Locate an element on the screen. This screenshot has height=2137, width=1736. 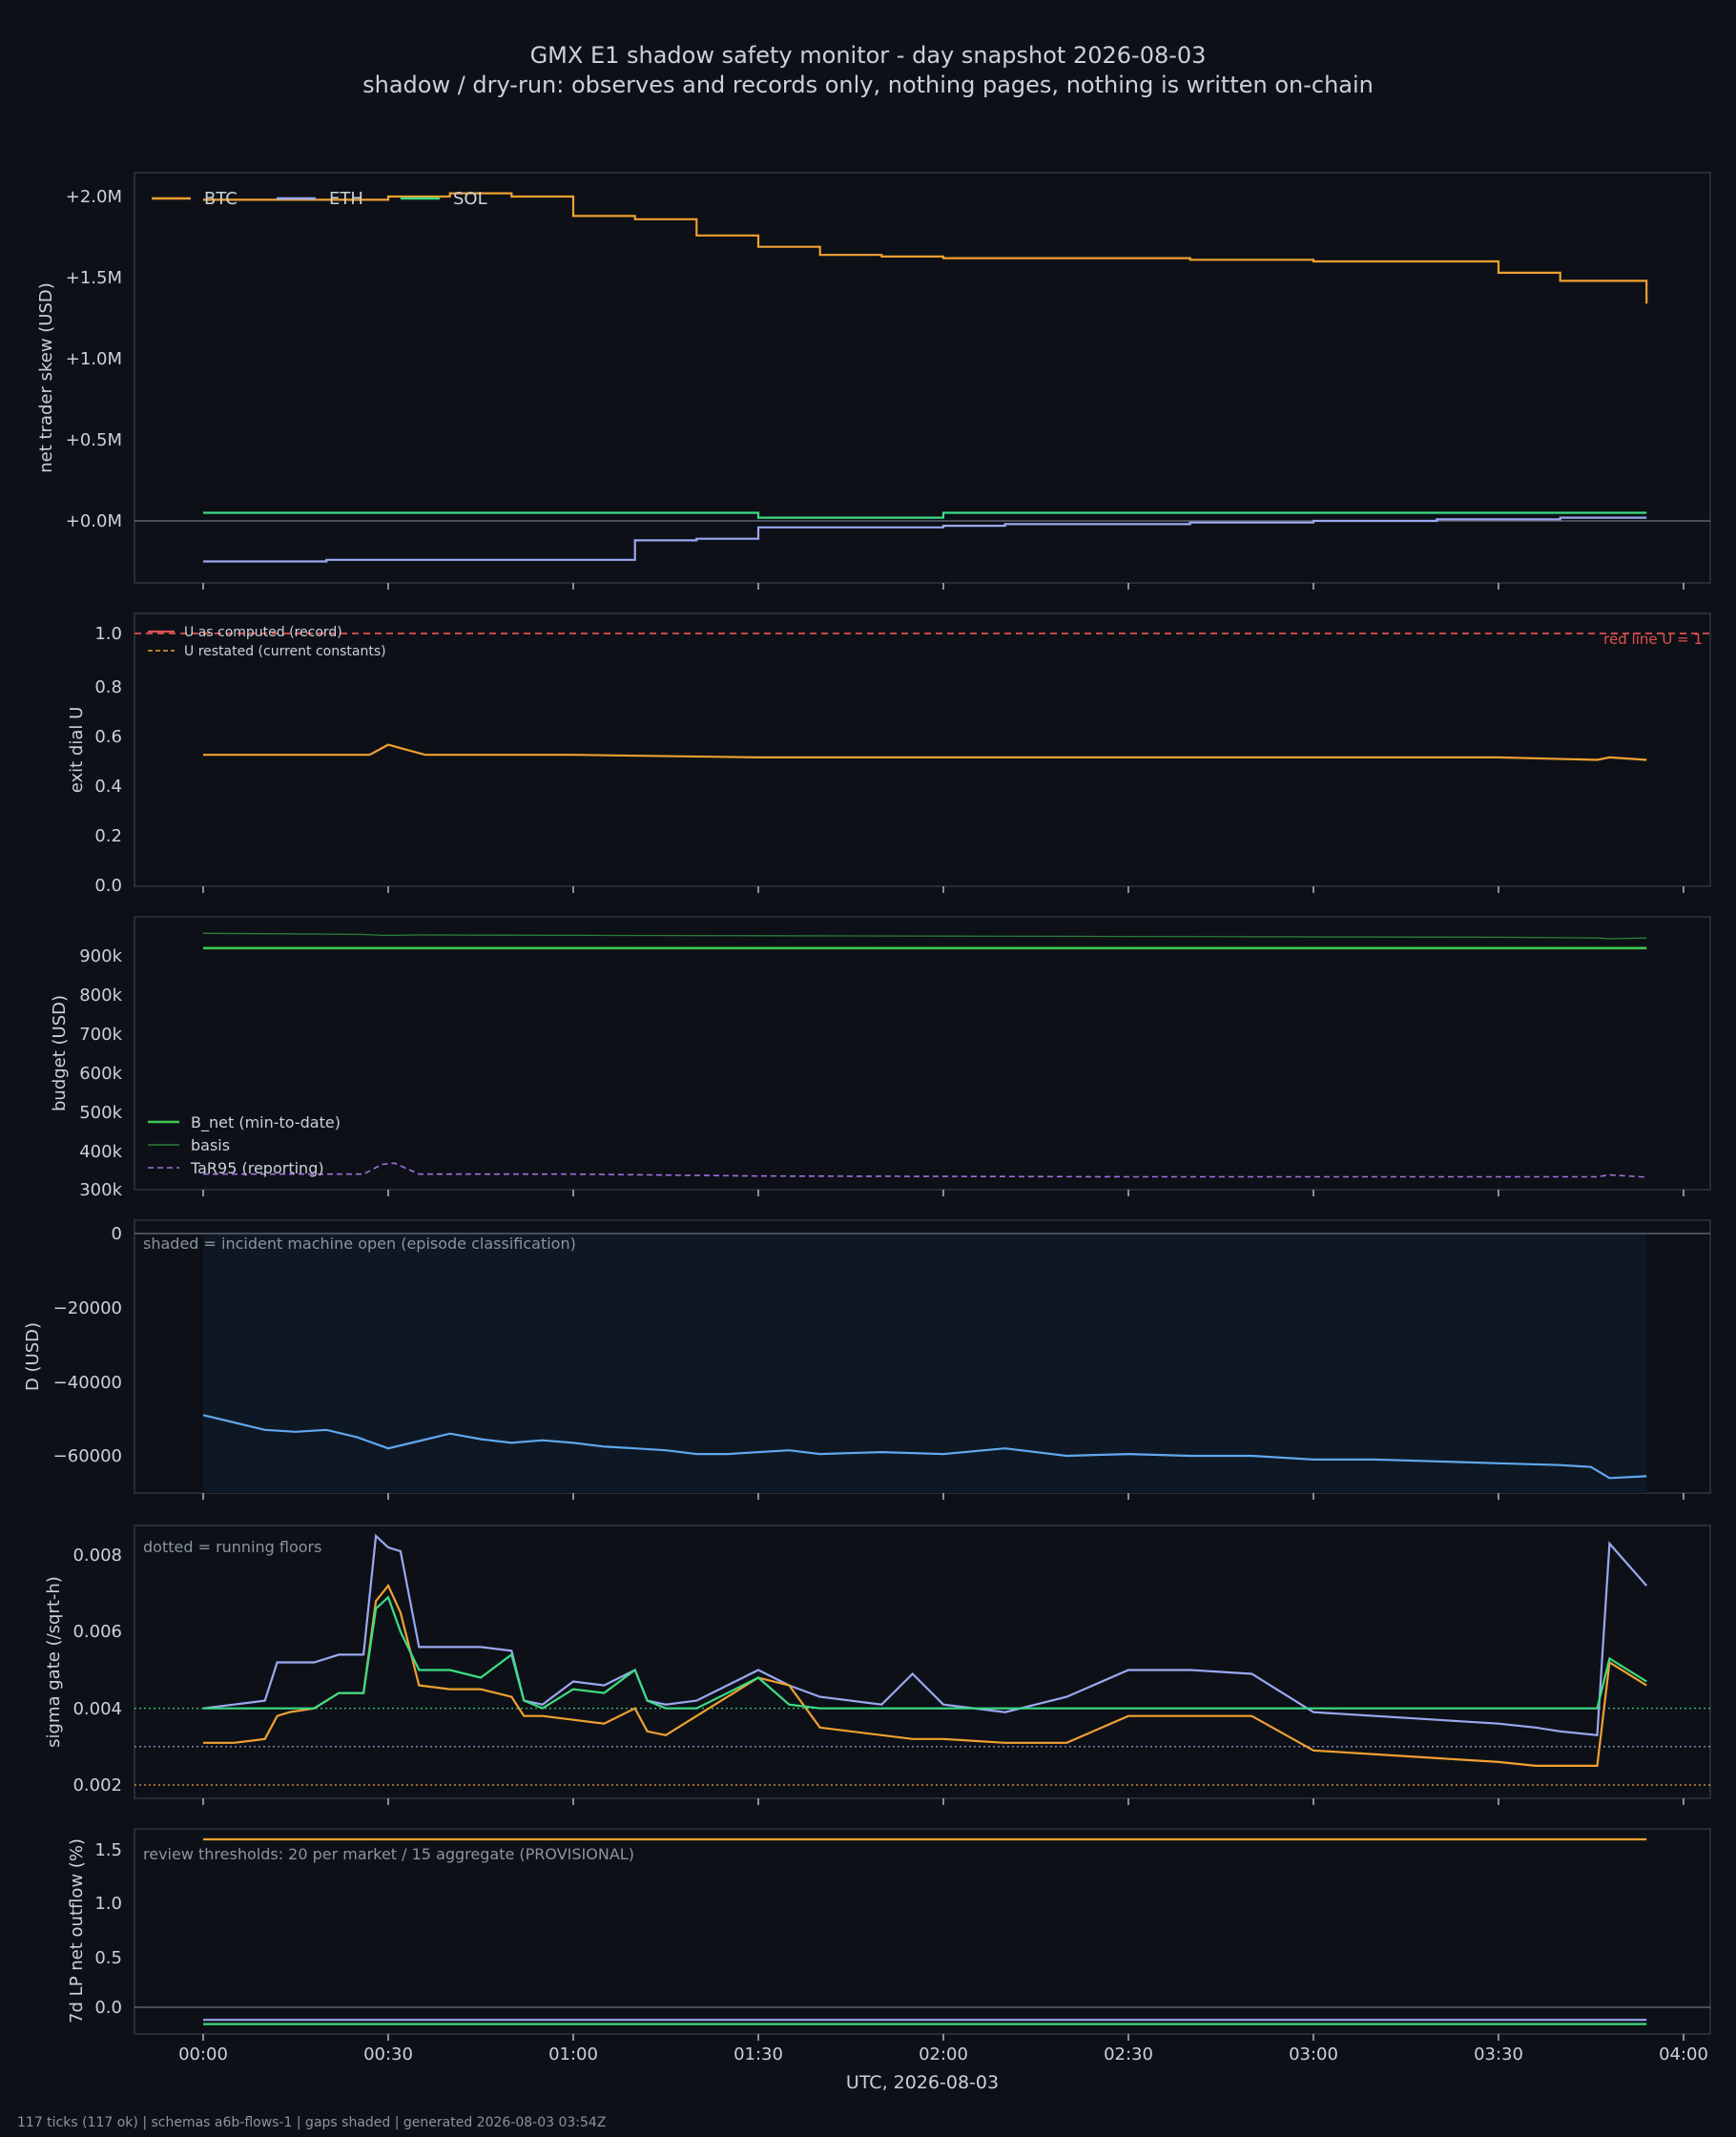
d-yticks: −60000 −40000 −20000 0 is located at coordinates (87, 1345).